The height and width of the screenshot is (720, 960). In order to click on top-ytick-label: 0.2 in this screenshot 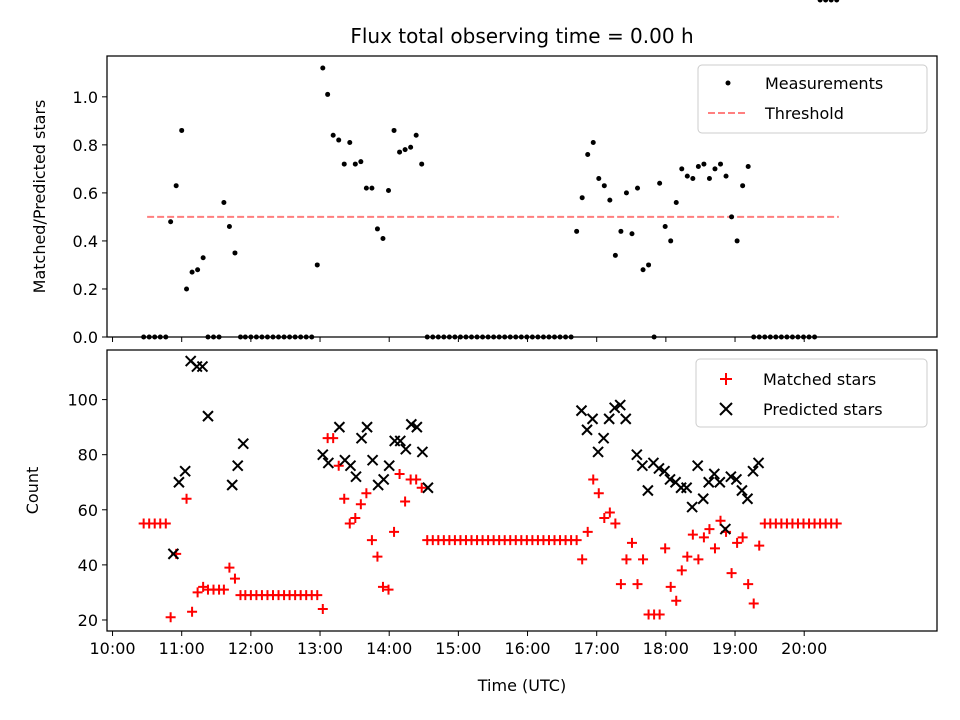, I will do `click(85, 289)`.